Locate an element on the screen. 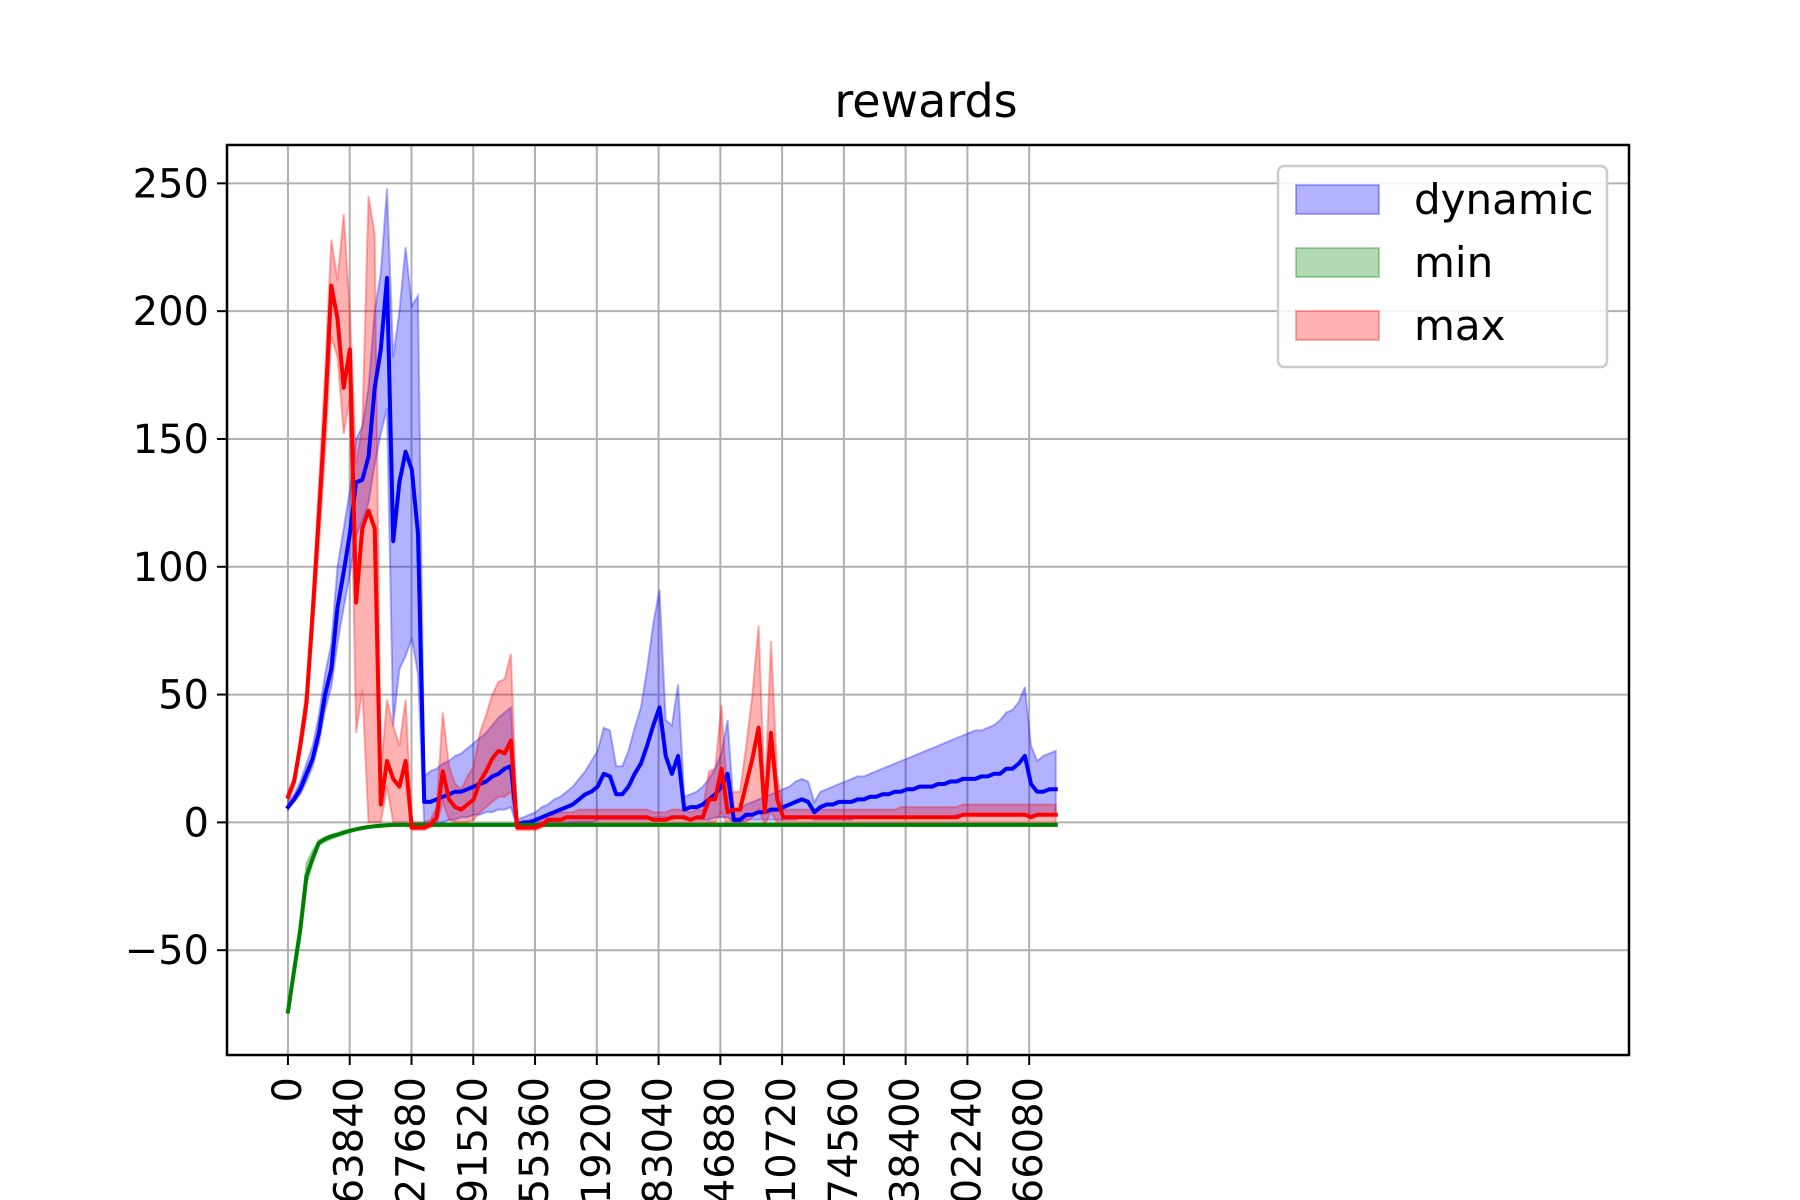  legend: dynamic min max is located at coordinates (1442, 266).